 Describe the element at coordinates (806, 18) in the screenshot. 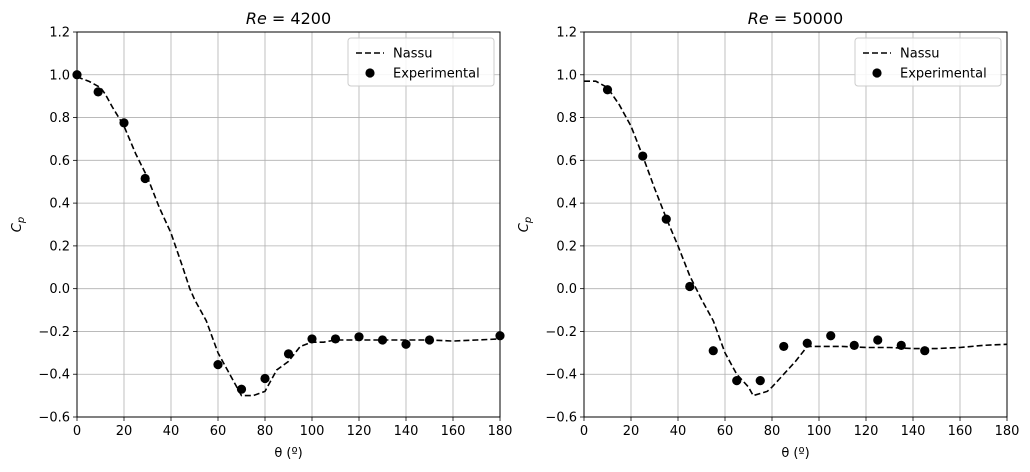

I see `chart-title-rest: = 50000` at that location.